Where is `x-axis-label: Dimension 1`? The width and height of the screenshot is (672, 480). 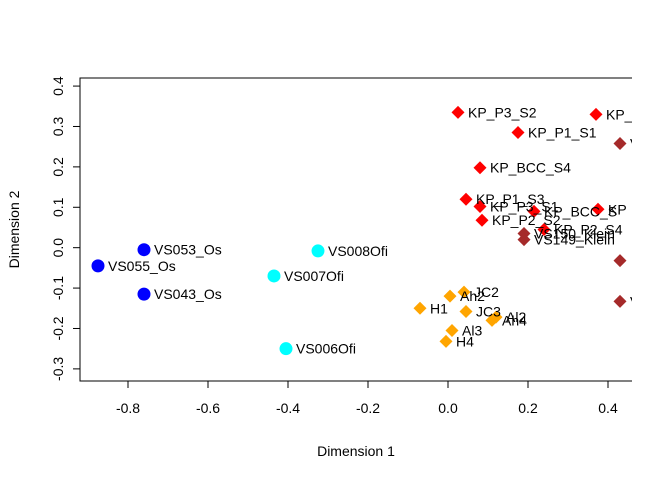 x-axis-label: Dimension 1 is located at coordinates (356, 451).